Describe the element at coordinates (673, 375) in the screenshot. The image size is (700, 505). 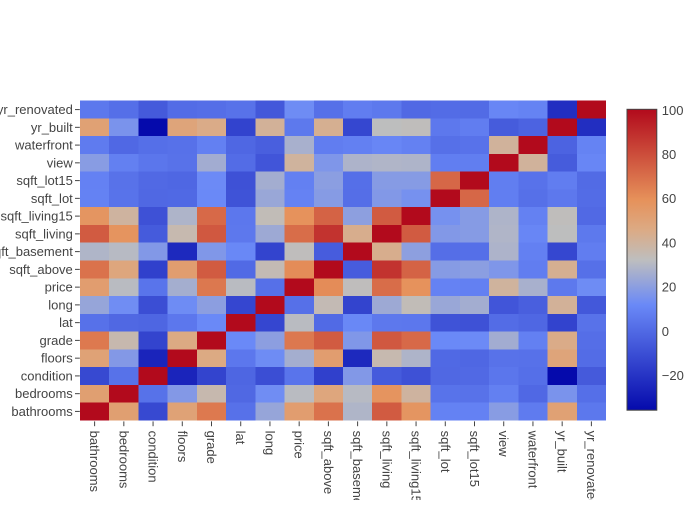
I see `svg-text: −20` at that location.